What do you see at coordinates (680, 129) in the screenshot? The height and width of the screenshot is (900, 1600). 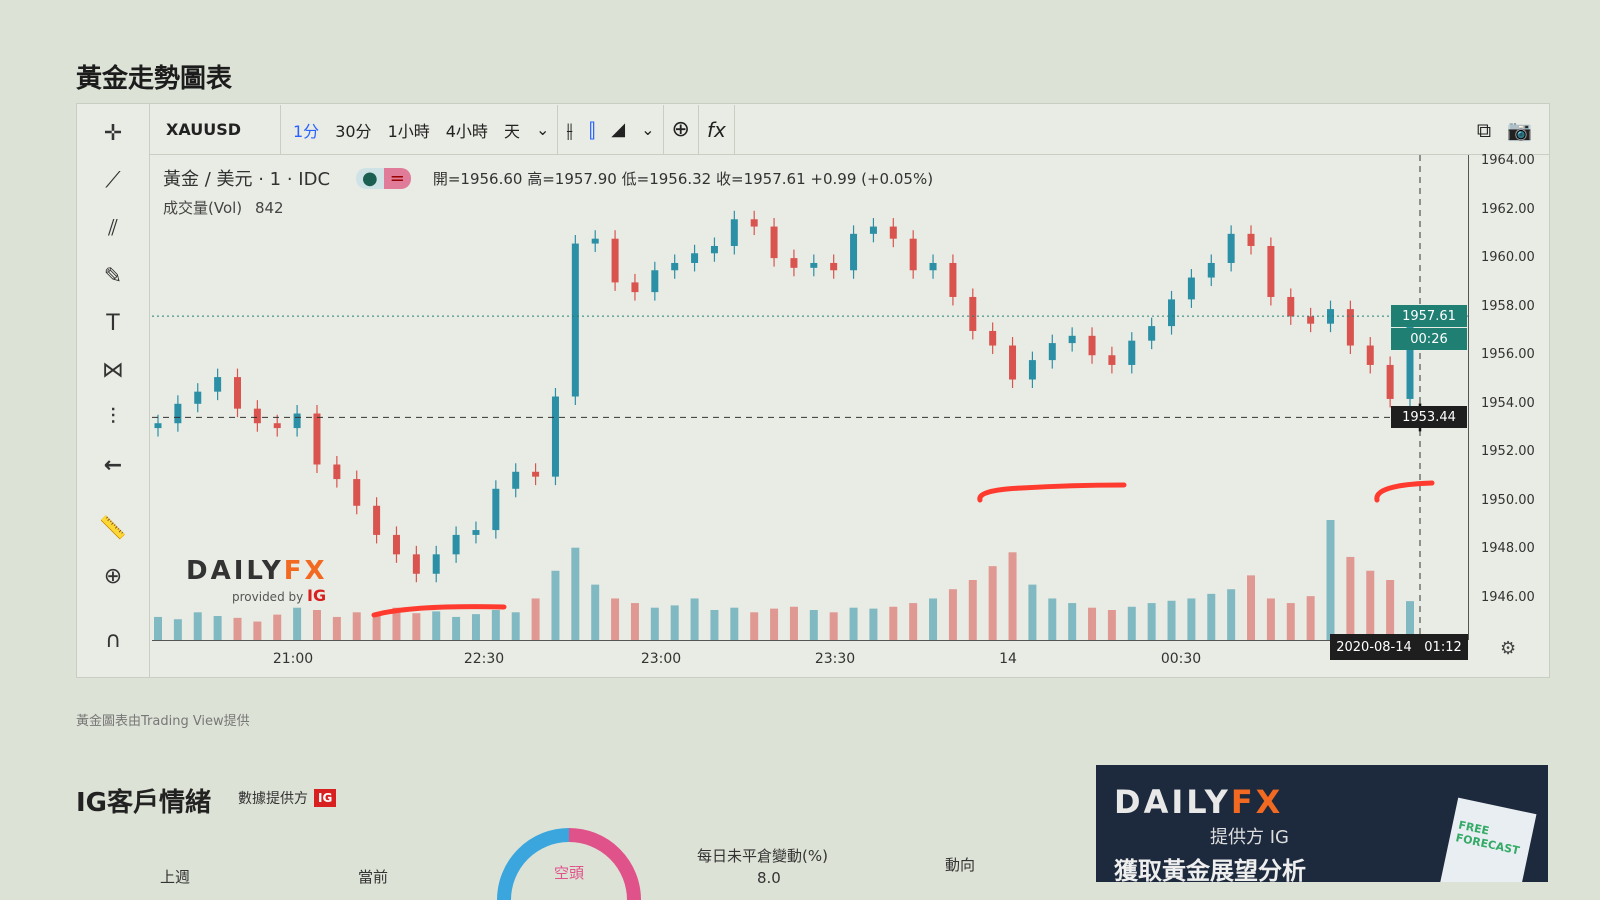 I see `compare-add-icon: ⊕` at bounding box center [680, 129].